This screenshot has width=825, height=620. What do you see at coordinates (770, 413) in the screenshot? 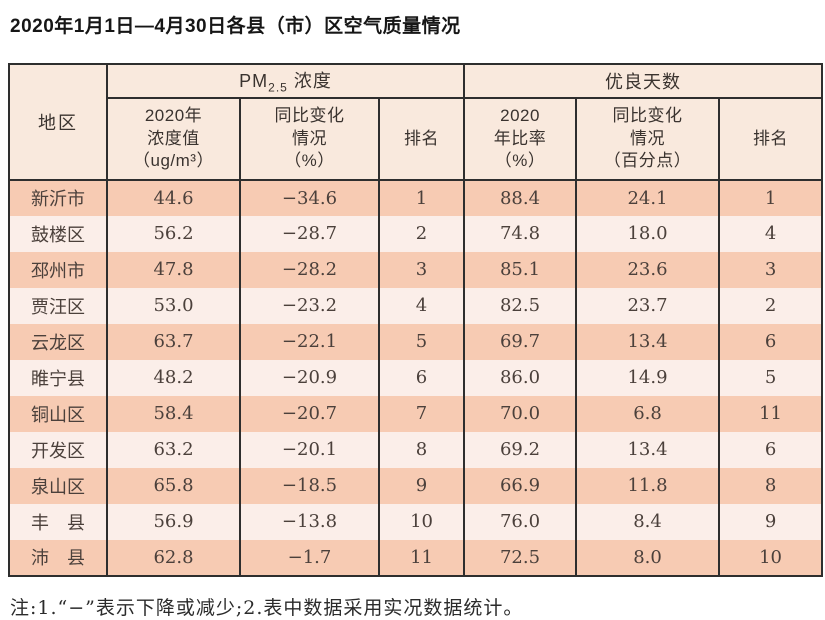
I see `good-rank-cell: 11` at bounding box center [770, 413].